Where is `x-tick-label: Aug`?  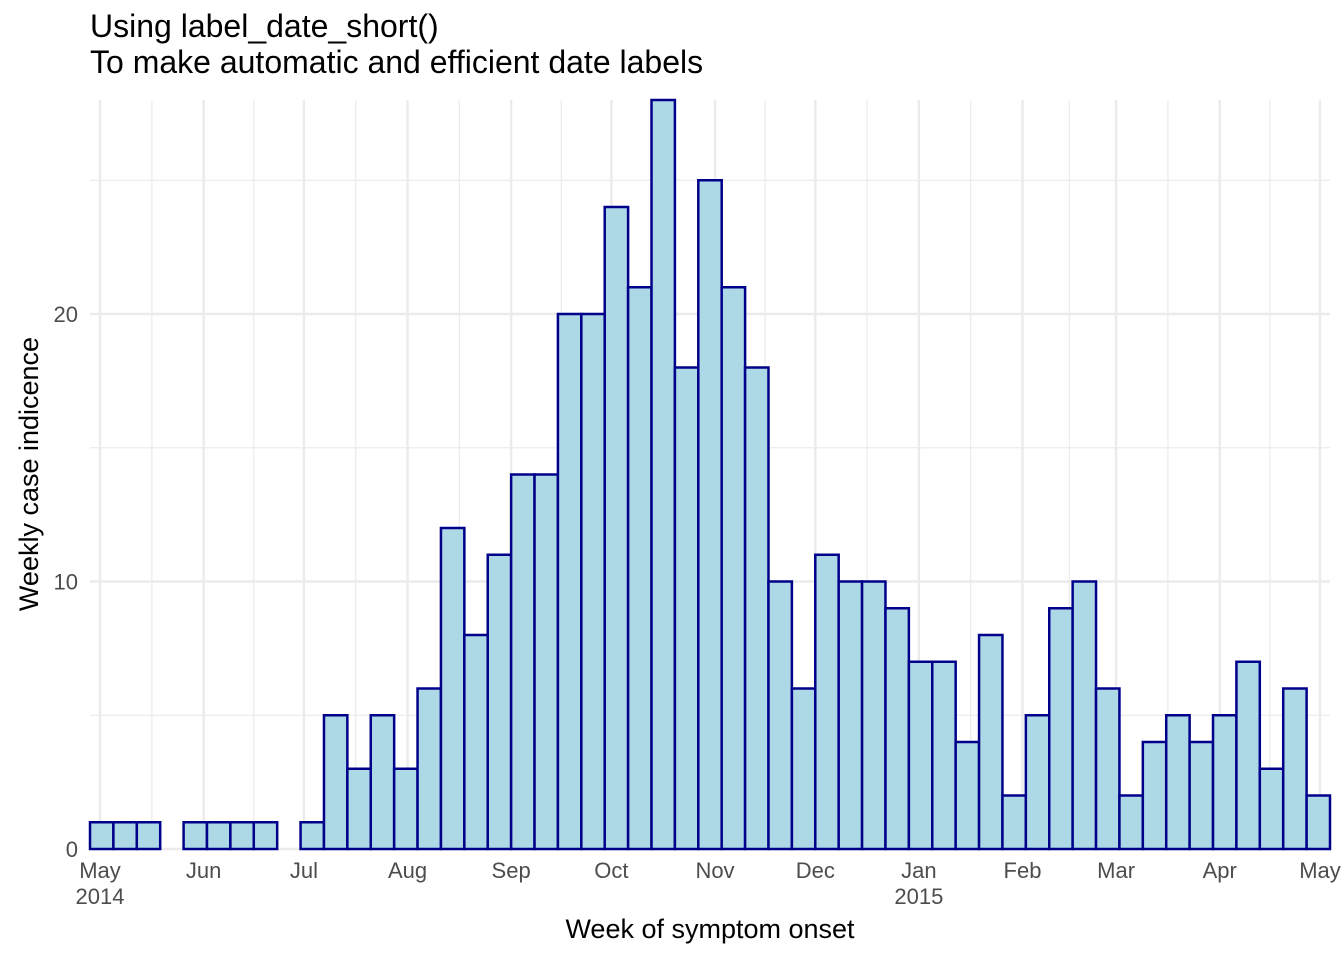
x-tick-label: Aug is located at coordinates (407, 870).